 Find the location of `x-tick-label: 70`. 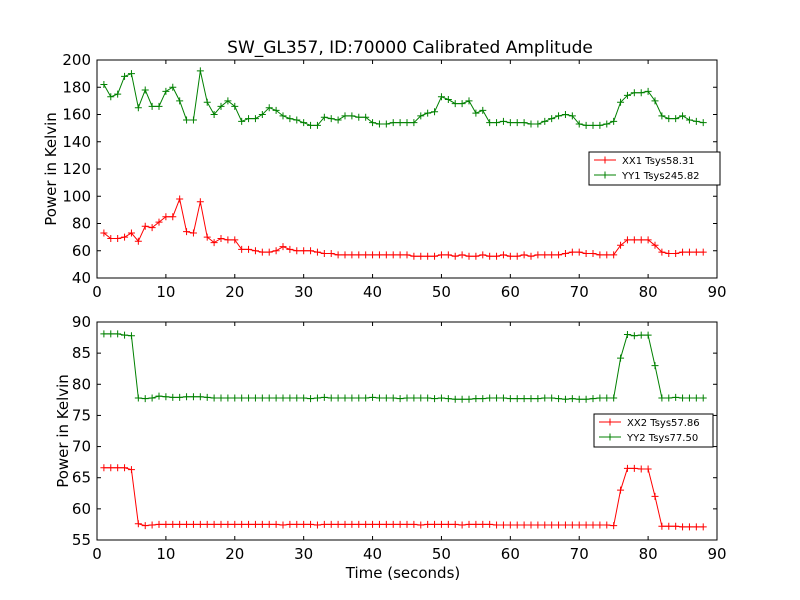

x-tick-label: 70 is located at coordinates (579, 292).